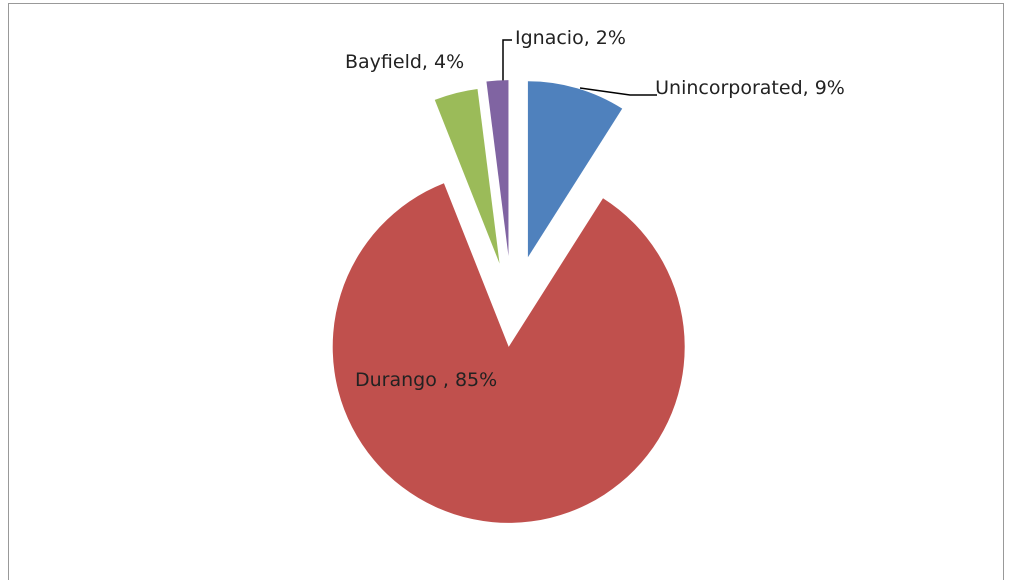 This screenshot has height=580, width=1012. Describe the element at coordinates (405, 62) in the screenshot. I see `data-label: Bayfield, 4%` at that location.